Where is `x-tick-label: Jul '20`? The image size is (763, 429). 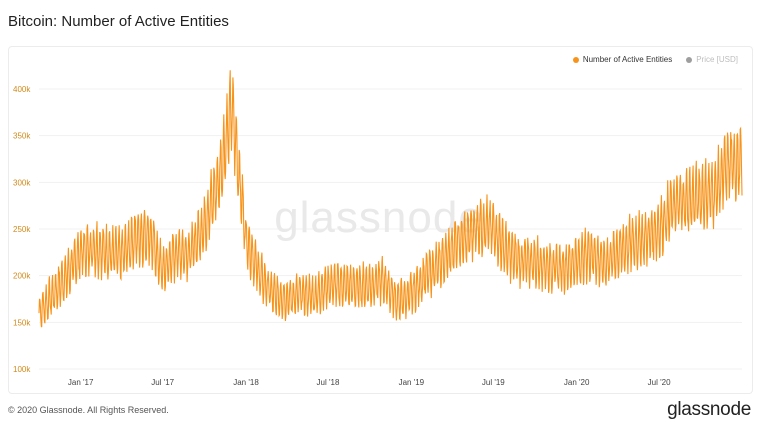 x-tick-label: Jul '20 is located at coordinates (659, 382).